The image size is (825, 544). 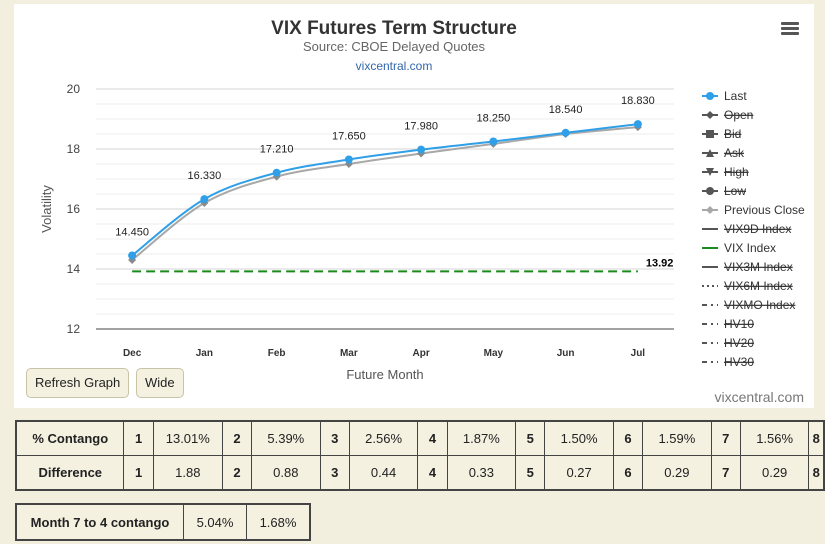 What do you see at coordinates (132, 353) in the screenshot?
I see `x-tick-label: Dec` at bounding box center [132, 353].